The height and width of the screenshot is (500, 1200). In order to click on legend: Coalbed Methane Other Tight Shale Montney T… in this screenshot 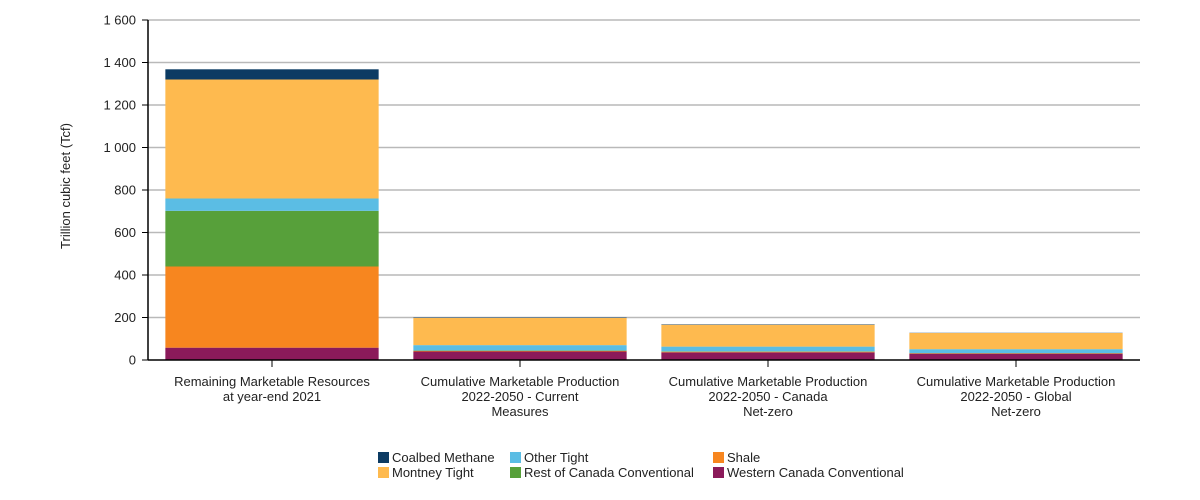, I will do `click(641, 465)`.